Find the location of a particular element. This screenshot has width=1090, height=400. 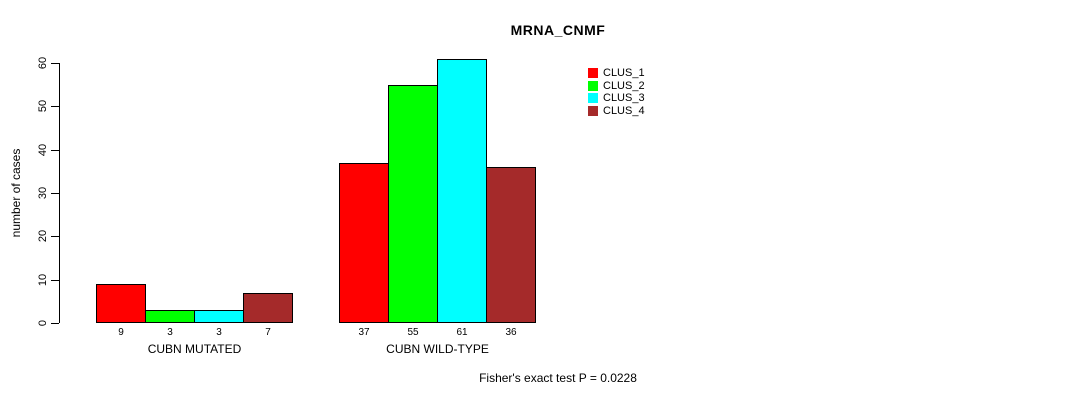

legend-label: CLUS_1 is located at coordinates (624, 73).